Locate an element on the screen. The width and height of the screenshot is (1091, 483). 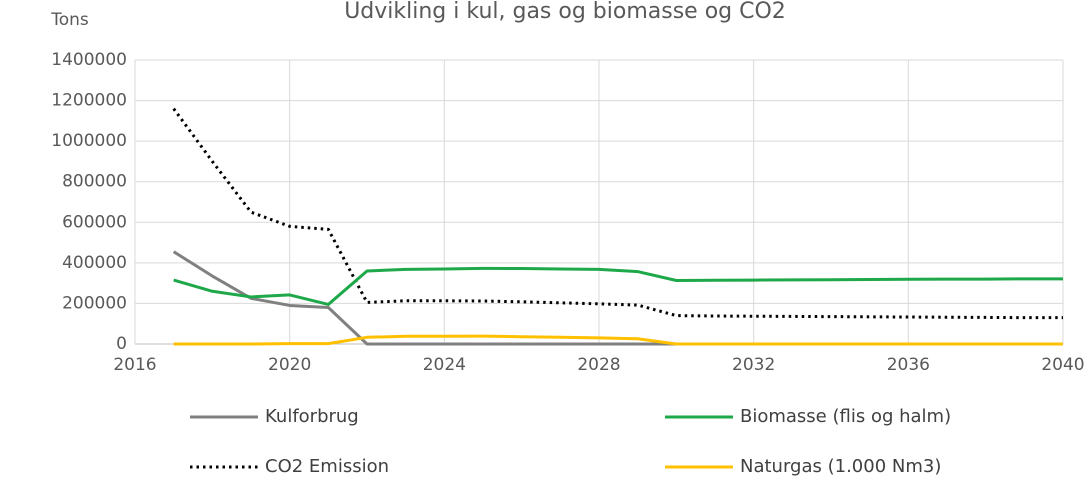
x-tick-label: 2016 is located at coordinates (134, 365).